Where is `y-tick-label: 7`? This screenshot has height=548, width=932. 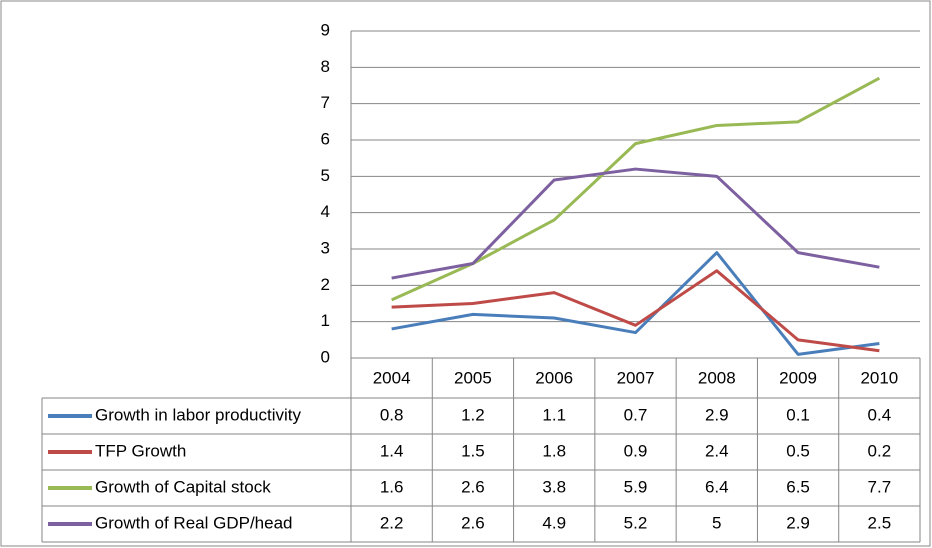
y-tick-label: 7 is located at coordinates (325, 102).